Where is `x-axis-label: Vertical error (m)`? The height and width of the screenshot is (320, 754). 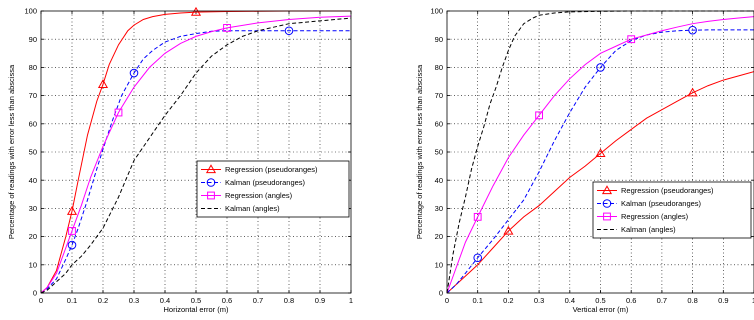
x-axis-label: Vertical error (m) is located at coordinates (601, 309).